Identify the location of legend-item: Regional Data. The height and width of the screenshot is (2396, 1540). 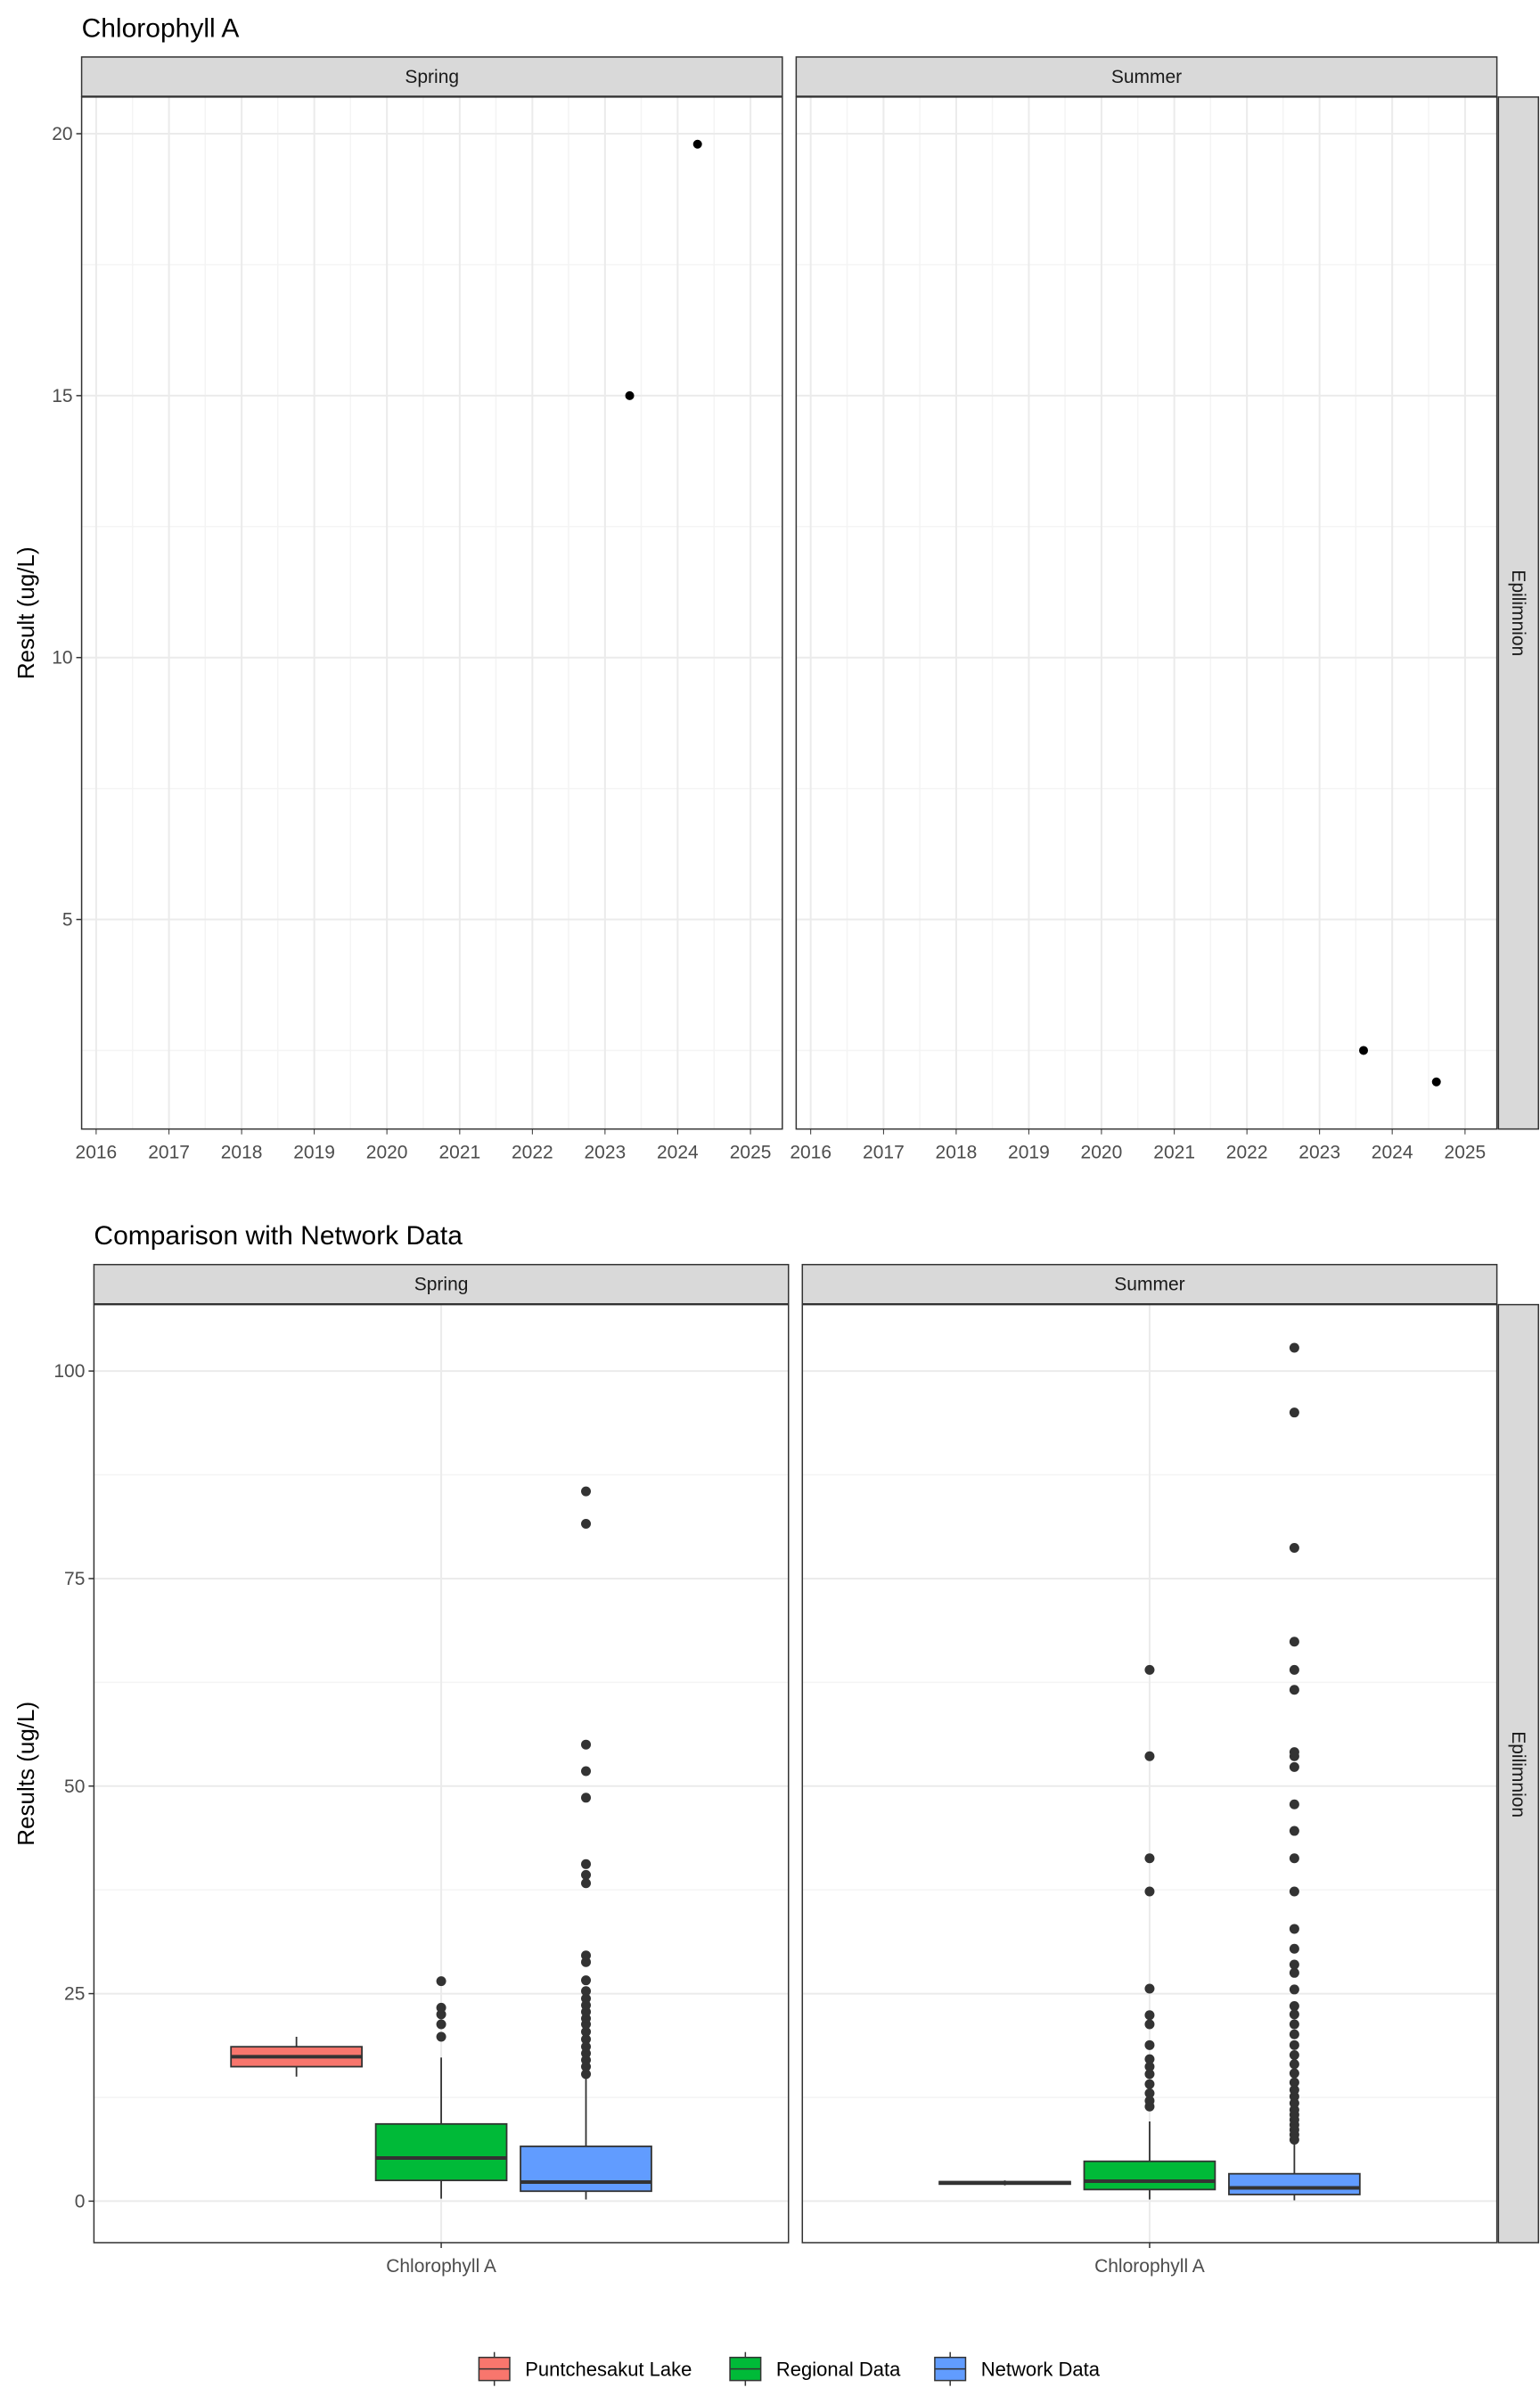
(815, 2368).